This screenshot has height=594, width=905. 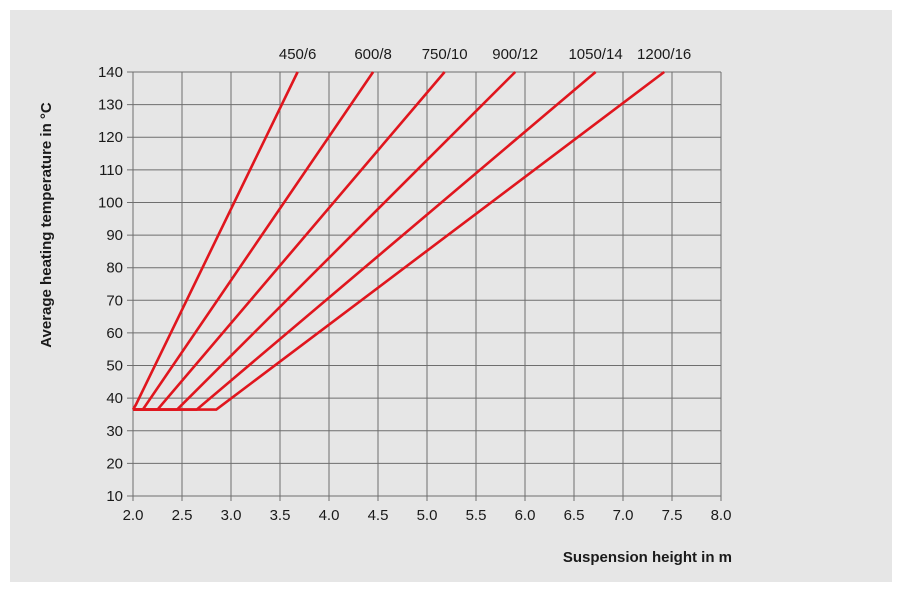 I want to click on y-tick-label: 120, so click(x=110, y=137).